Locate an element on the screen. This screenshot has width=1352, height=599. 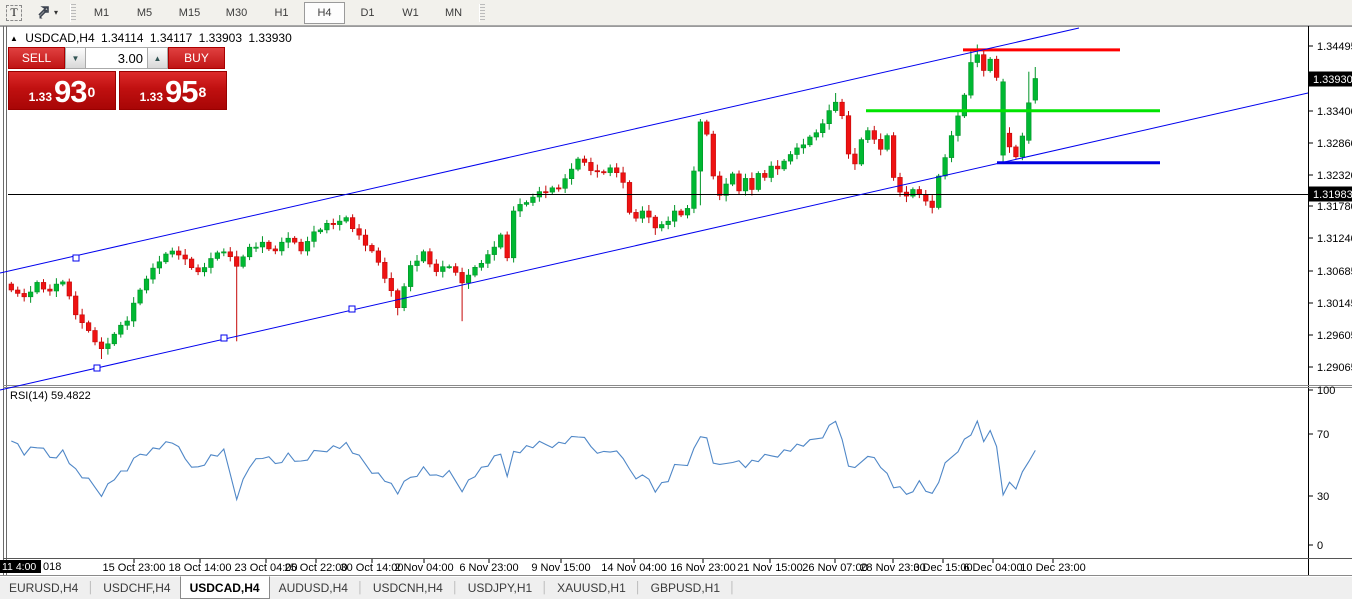
tf-label: D1 is located at coordinates (367, 12).